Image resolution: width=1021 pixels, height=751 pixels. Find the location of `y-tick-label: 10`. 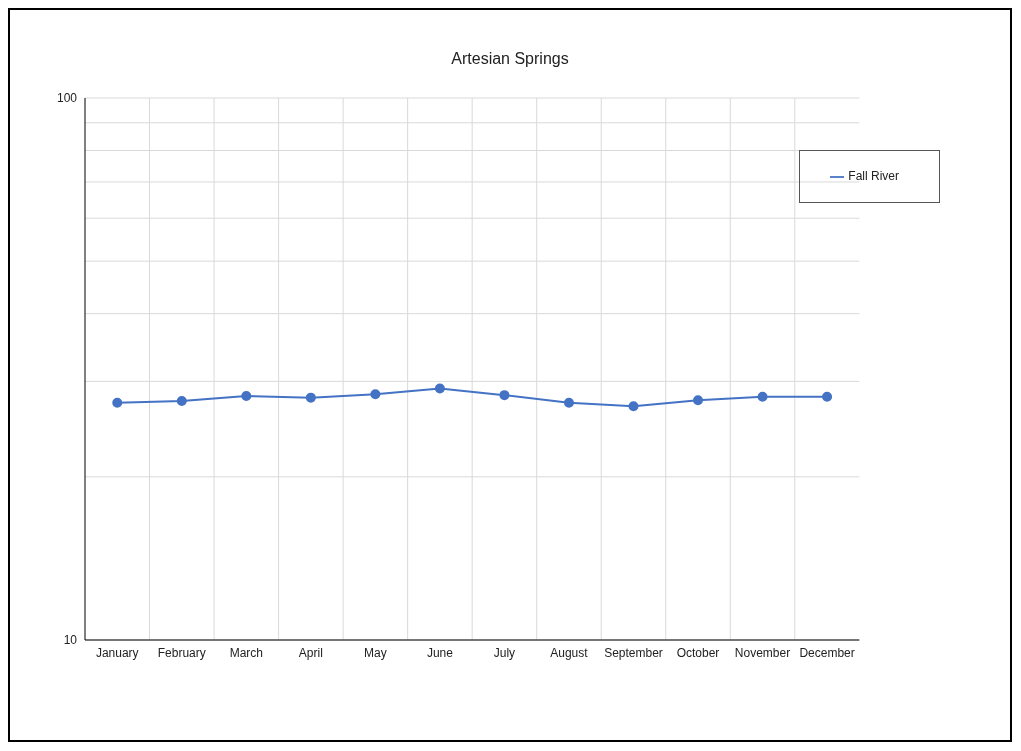

y-tick-label: 10 is located at coordinates (70, 640).